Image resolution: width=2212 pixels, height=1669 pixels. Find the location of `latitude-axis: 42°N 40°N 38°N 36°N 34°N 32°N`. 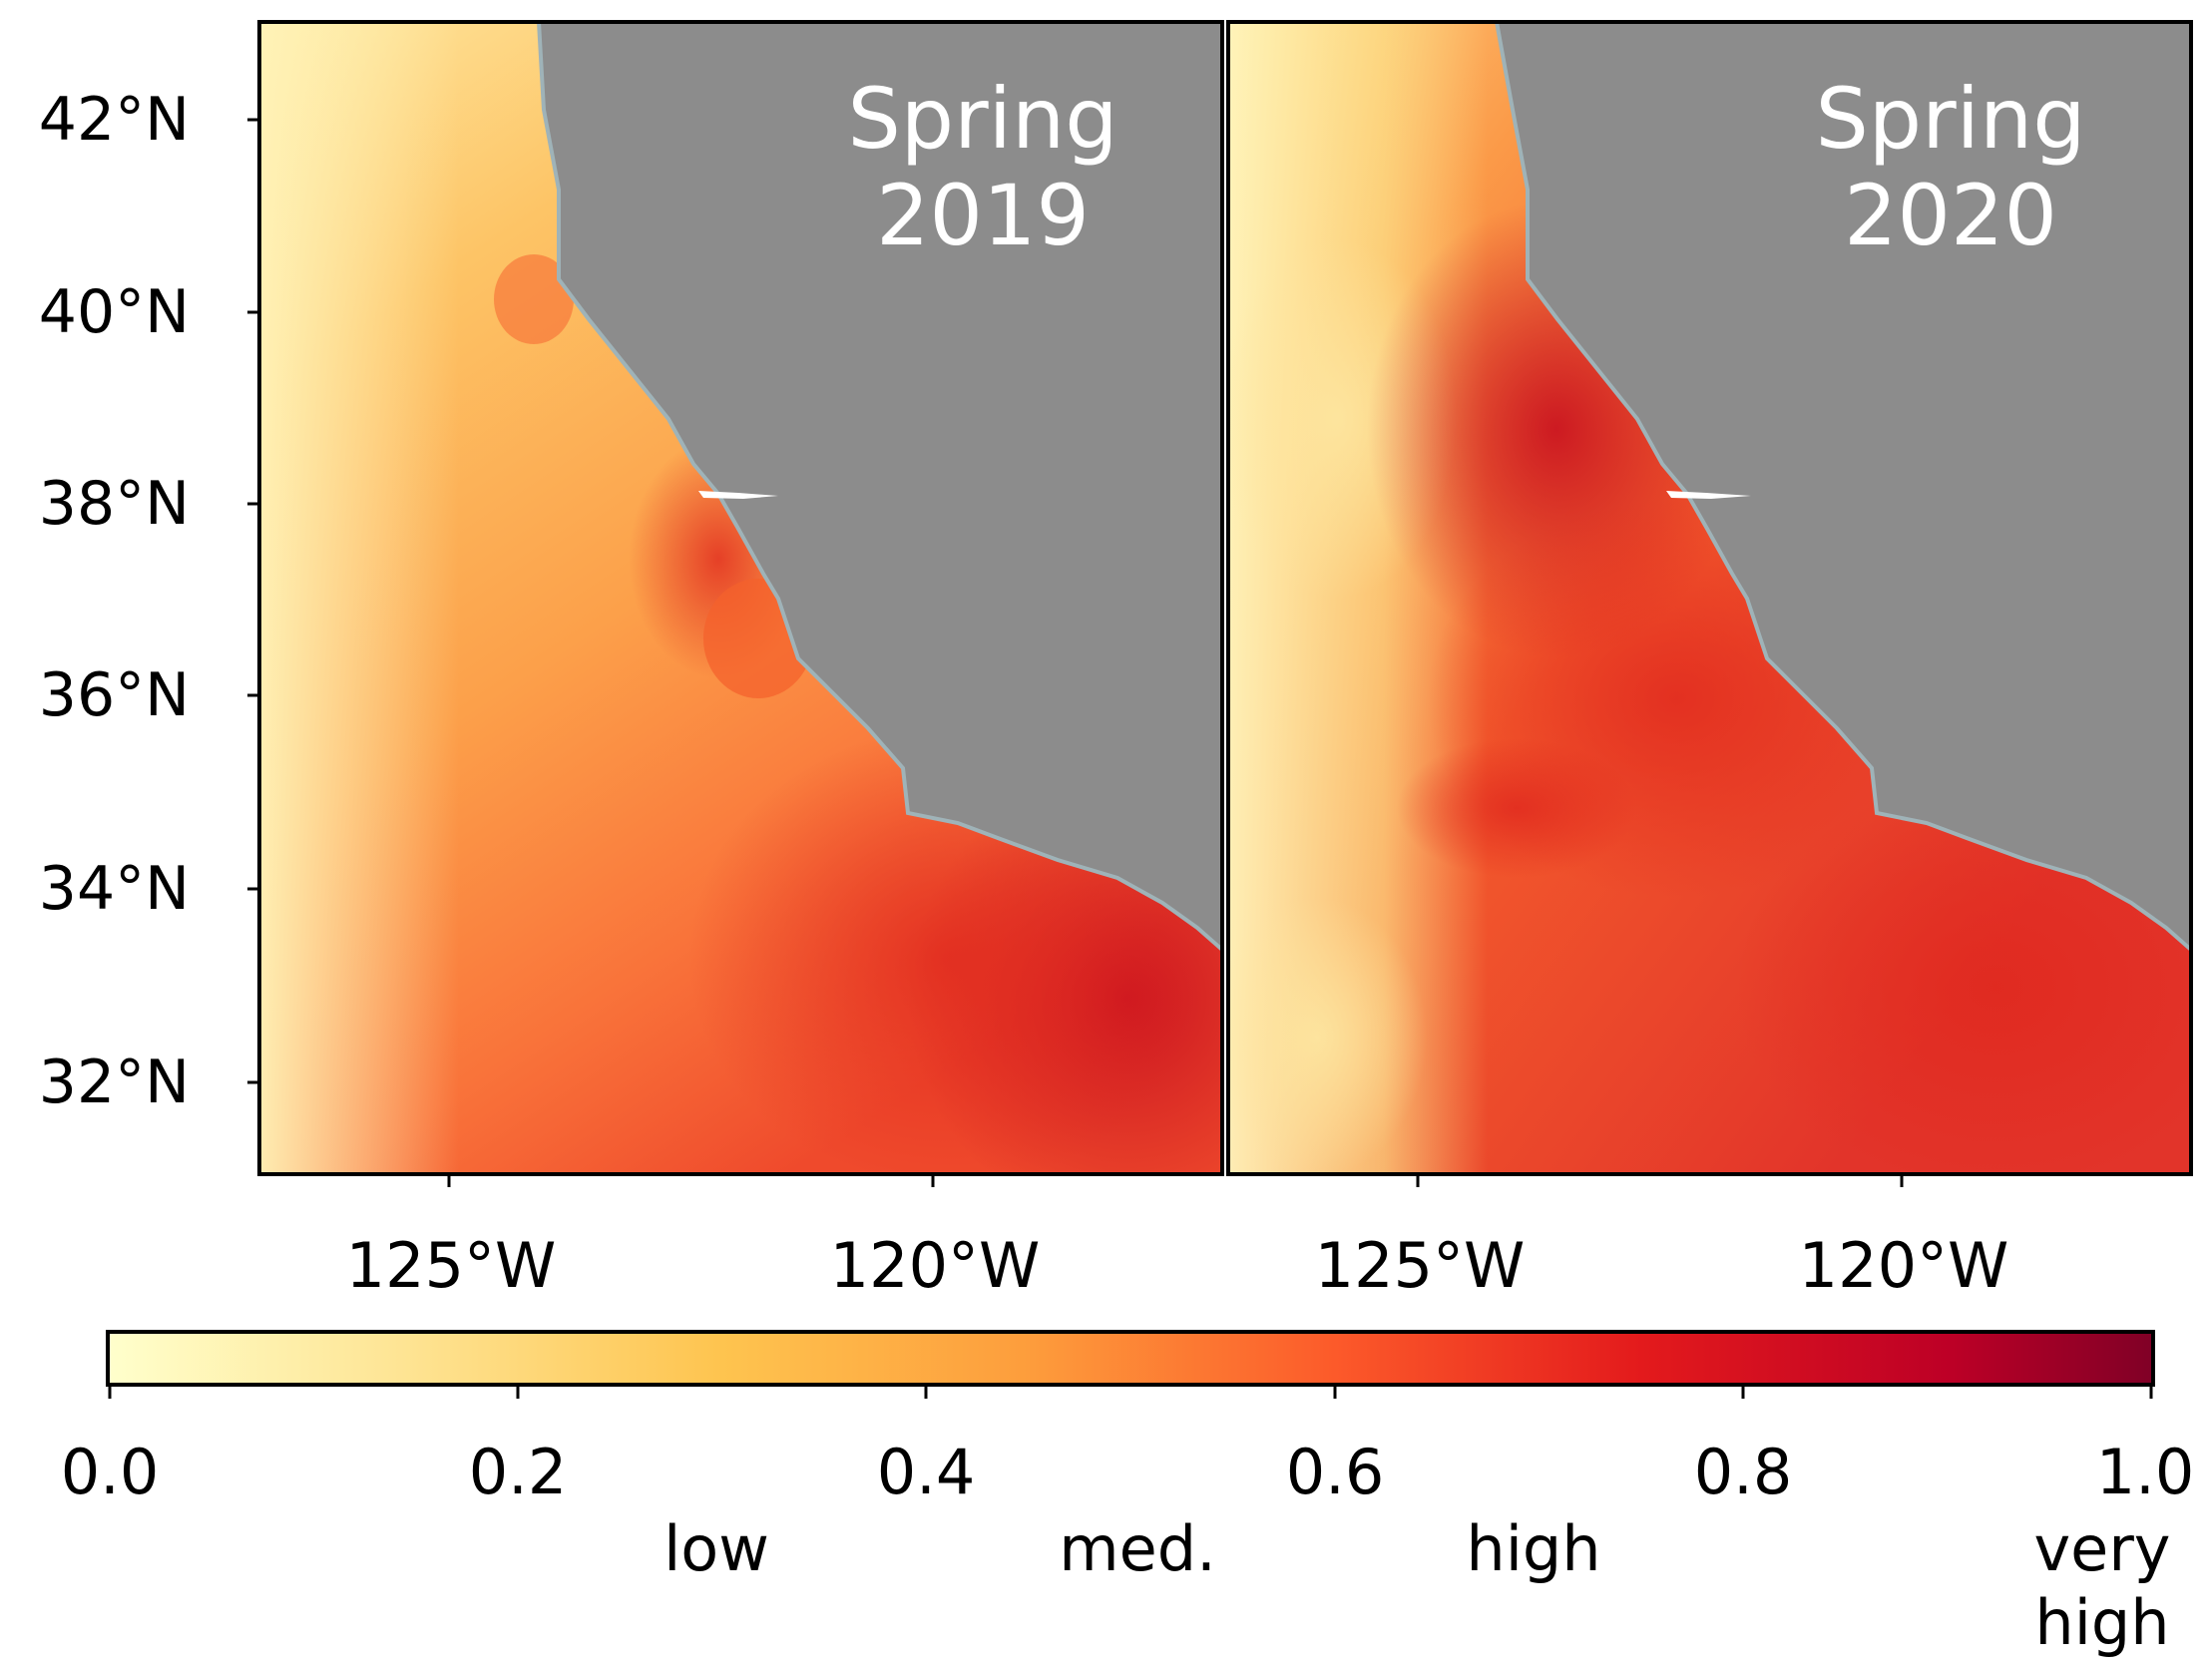

latitude-axis: 42°N 40°N 38°N 36°N 34°N 32°N is located at coordinates (149, 601).